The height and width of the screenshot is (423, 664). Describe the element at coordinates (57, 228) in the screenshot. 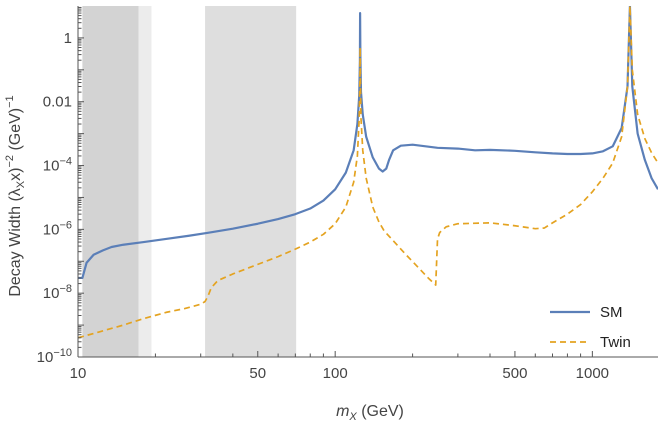

I see `y-tick-label: 10⁻⁶` at that location.